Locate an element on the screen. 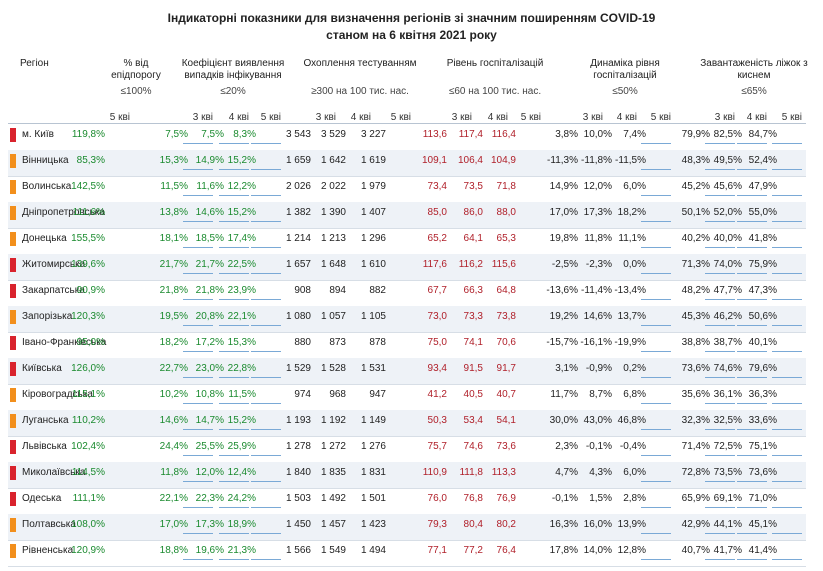  beds-value: 75,9% is located at coordinates (762, 264).